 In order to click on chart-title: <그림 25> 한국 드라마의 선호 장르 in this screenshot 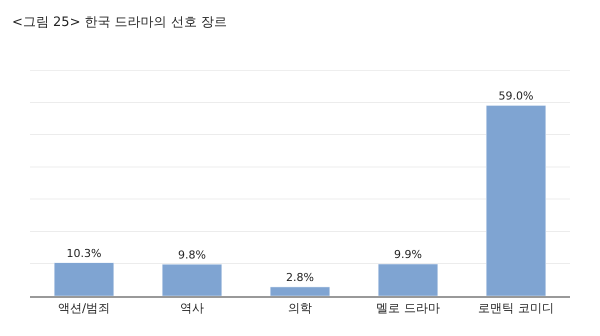, I will do `click(119, 22)`.